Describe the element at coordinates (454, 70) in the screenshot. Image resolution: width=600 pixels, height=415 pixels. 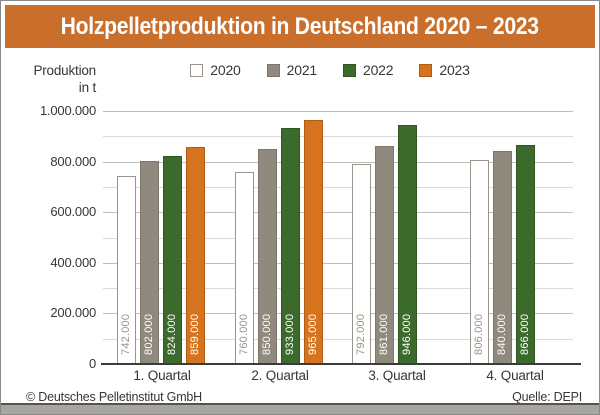
I see `legend-label-2023: 2023` at that location.